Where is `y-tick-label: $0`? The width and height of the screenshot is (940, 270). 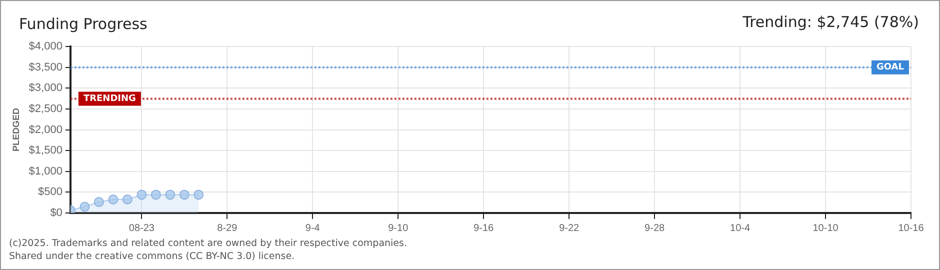 y-tick-label: $0 is located at coordinates (56, 213).